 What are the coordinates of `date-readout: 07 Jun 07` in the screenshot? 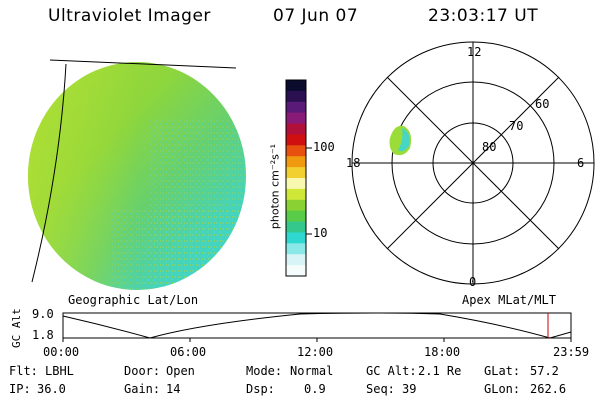 It's located at (316, 16).